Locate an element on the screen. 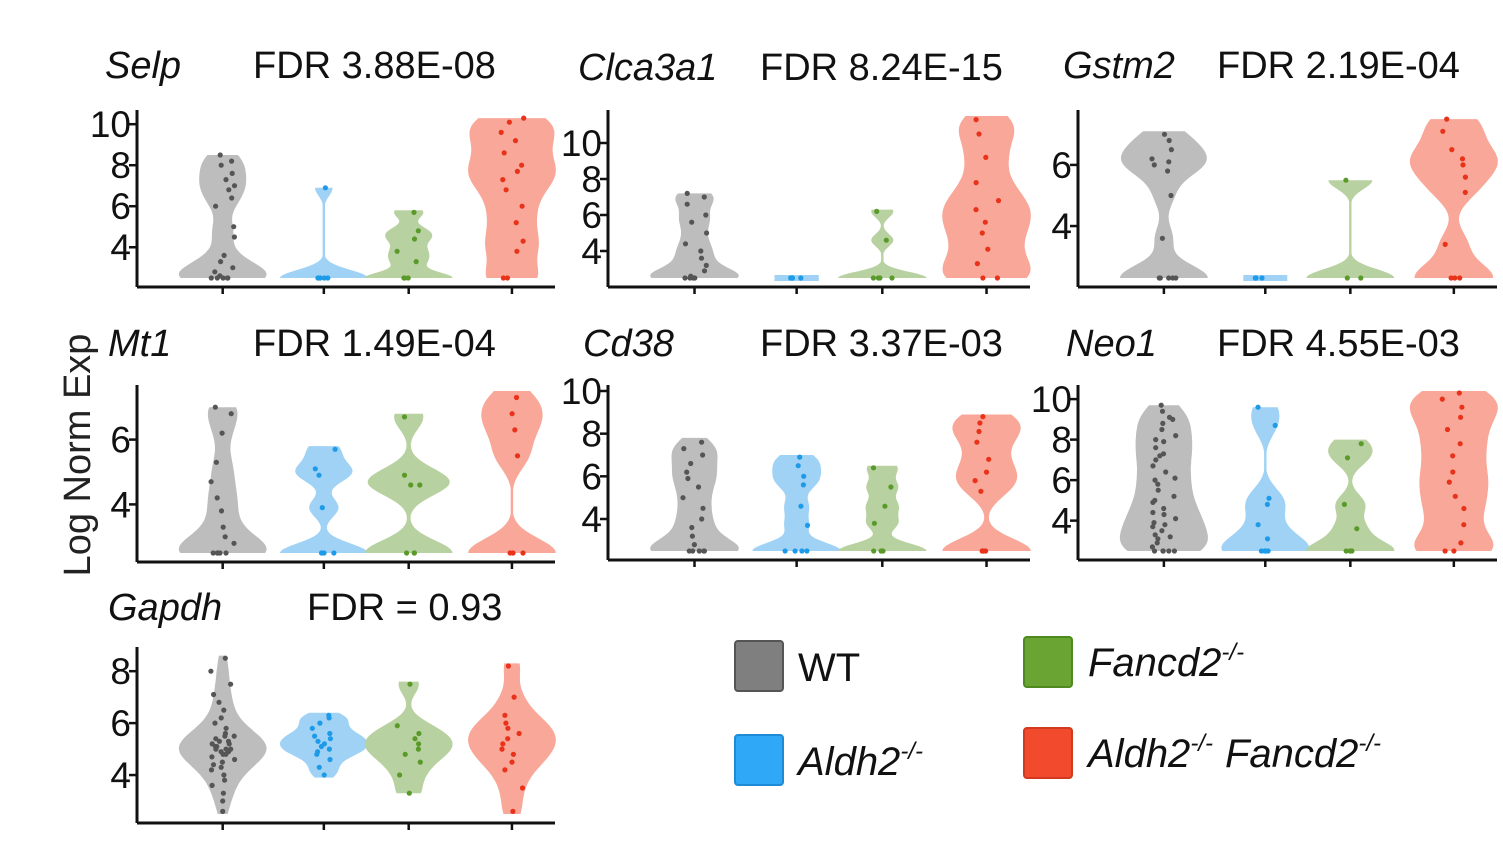 The width and height of the screenshot is (1503, 863). violin-mt1-aldh2 is located at coordinates (324, 499).